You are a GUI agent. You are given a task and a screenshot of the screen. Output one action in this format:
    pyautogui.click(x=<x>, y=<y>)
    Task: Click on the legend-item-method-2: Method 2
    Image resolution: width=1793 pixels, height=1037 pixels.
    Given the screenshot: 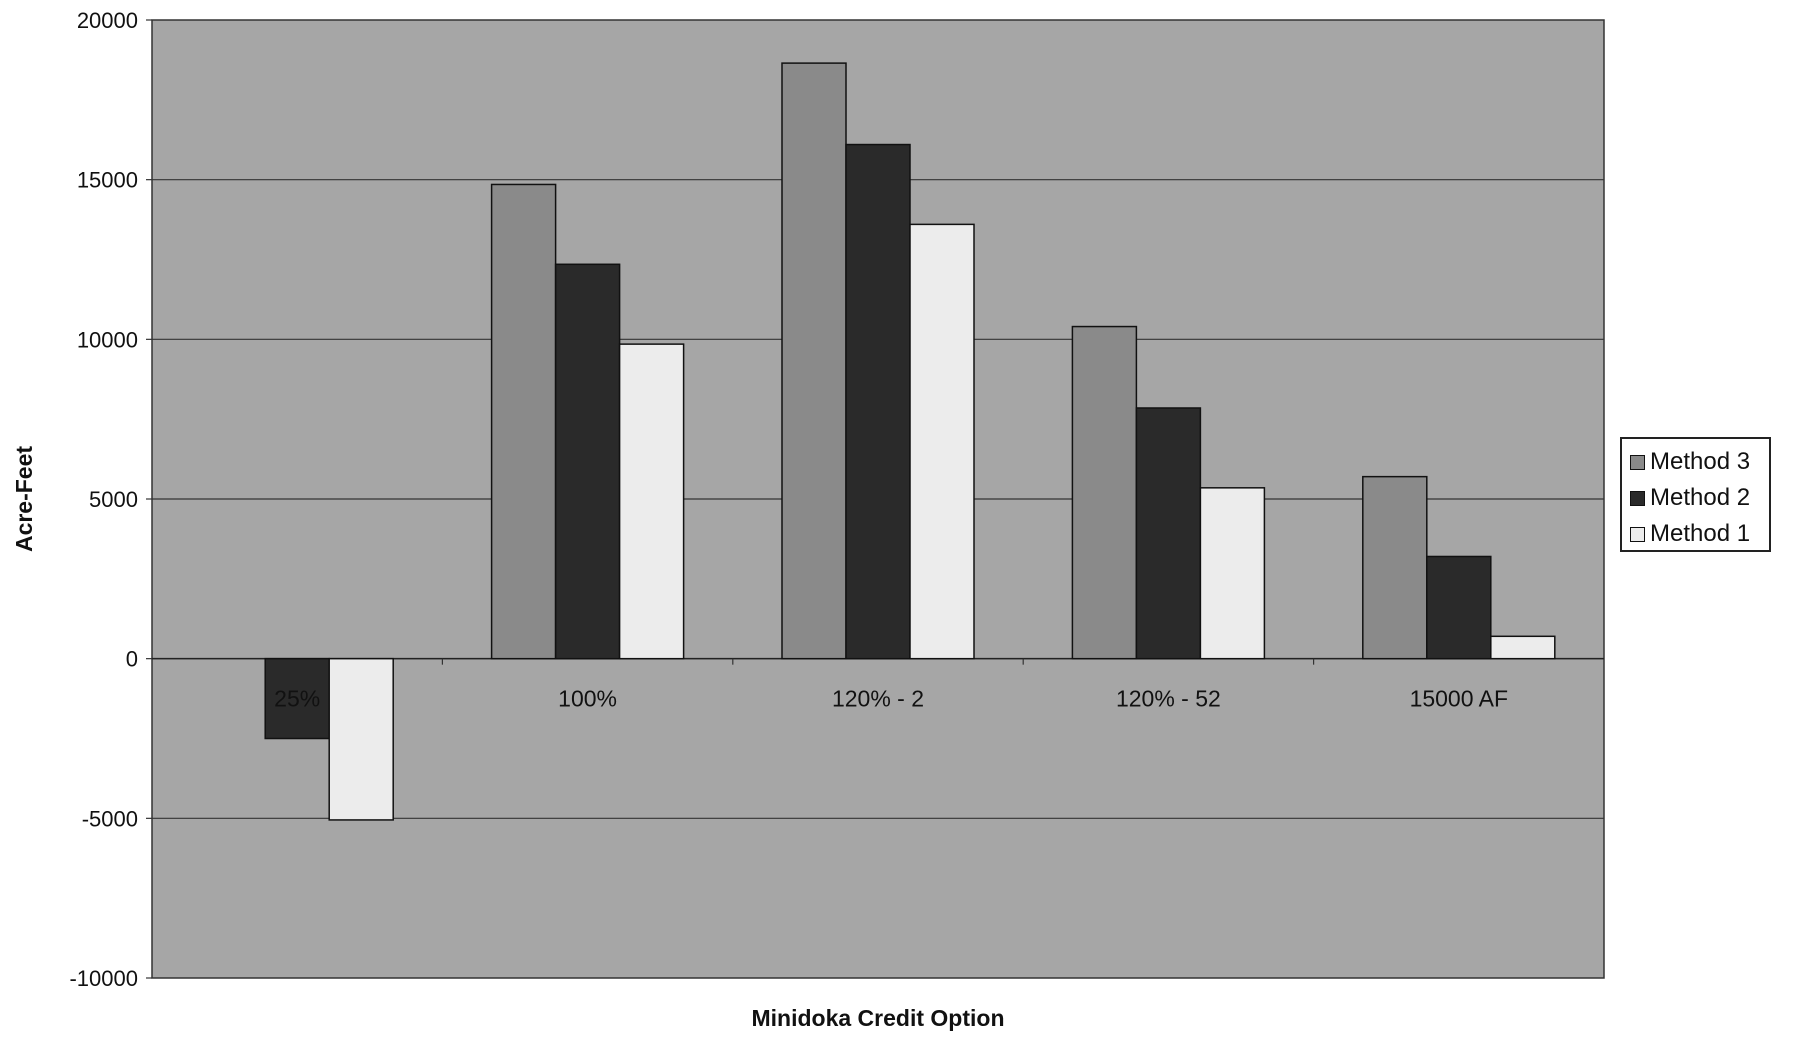 What is the action you would take?
    pyautogui.click(x=1699, y=498)
    